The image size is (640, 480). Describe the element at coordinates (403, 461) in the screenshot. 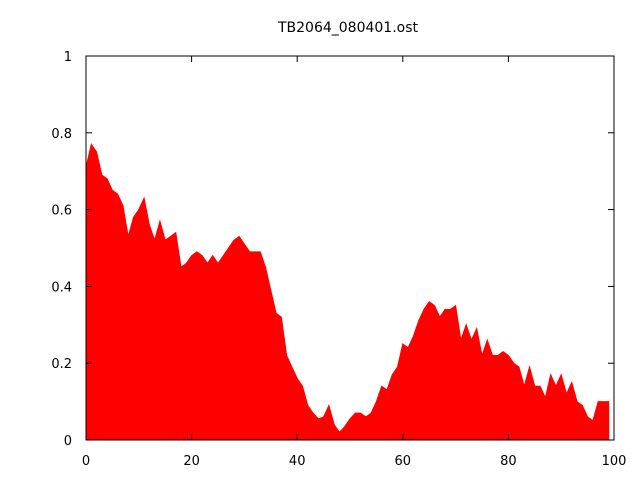

I see `x-tick-label: 60` at that location.